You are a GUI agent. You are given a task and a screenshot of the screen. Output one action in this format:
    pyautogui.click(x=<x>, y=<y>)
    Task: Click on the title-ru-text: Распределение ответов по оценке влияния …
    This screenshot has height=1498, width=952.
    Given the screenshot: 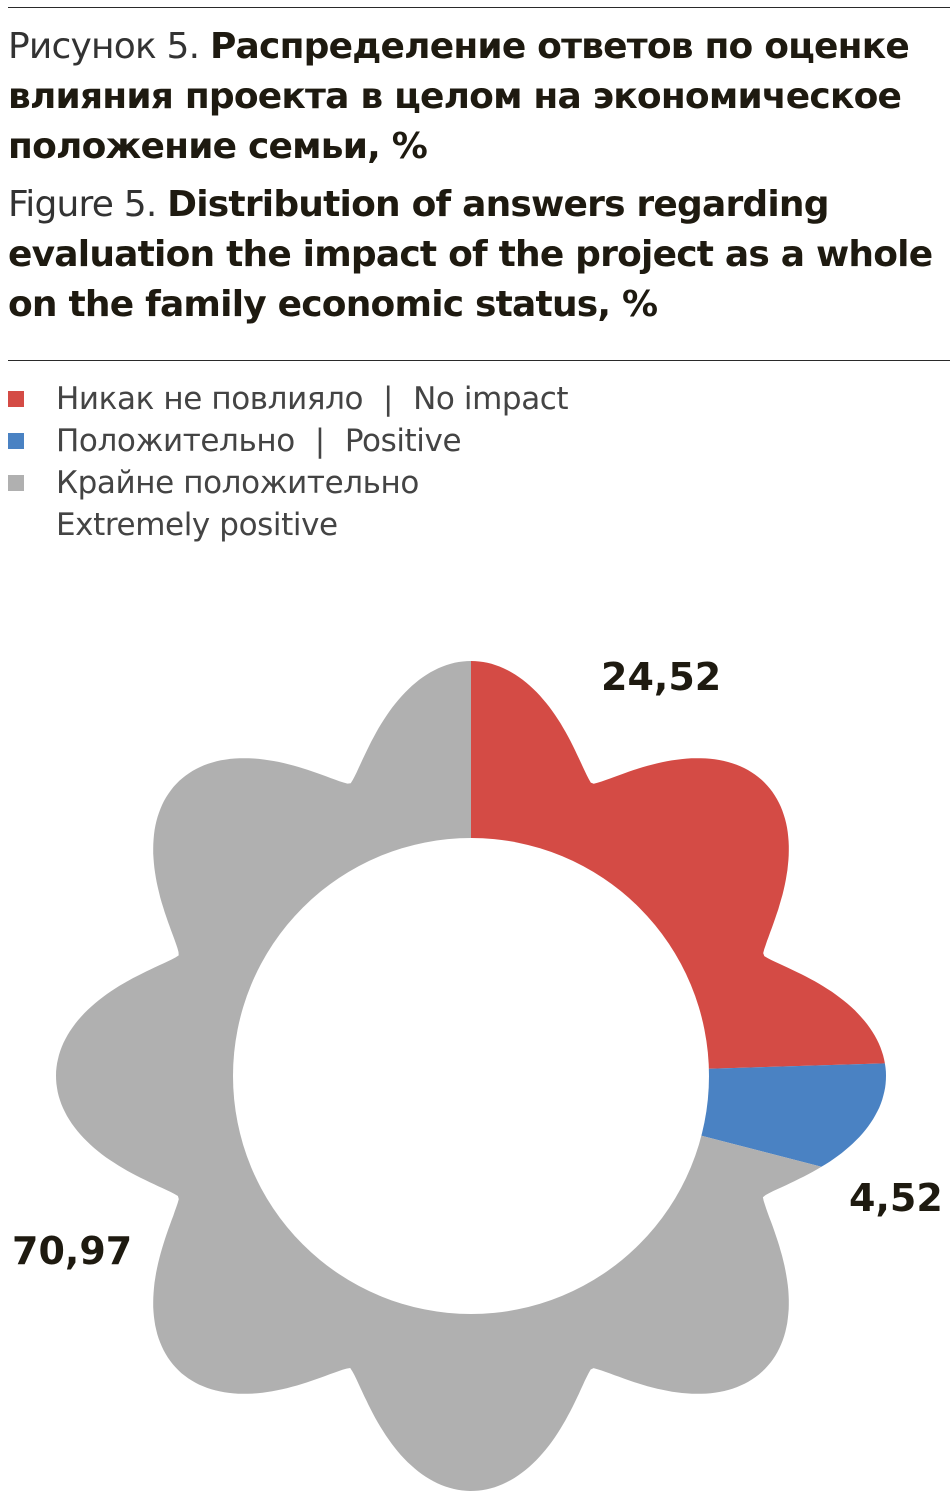 What is the action you would take?
    pyautogui.click(x=459, y=96)
    